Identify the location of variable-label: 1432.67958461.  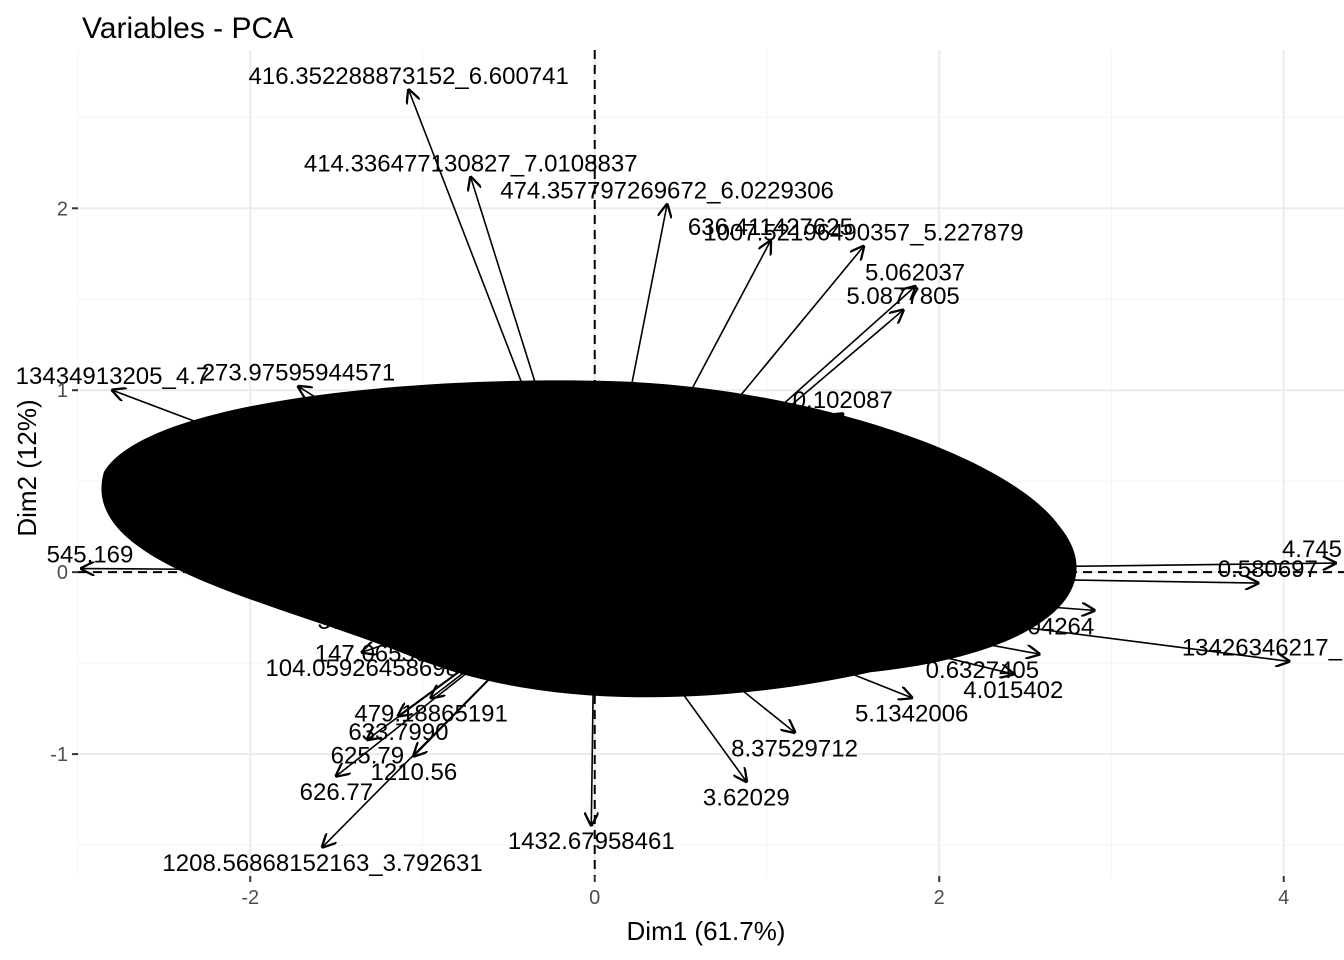
(591, 841).